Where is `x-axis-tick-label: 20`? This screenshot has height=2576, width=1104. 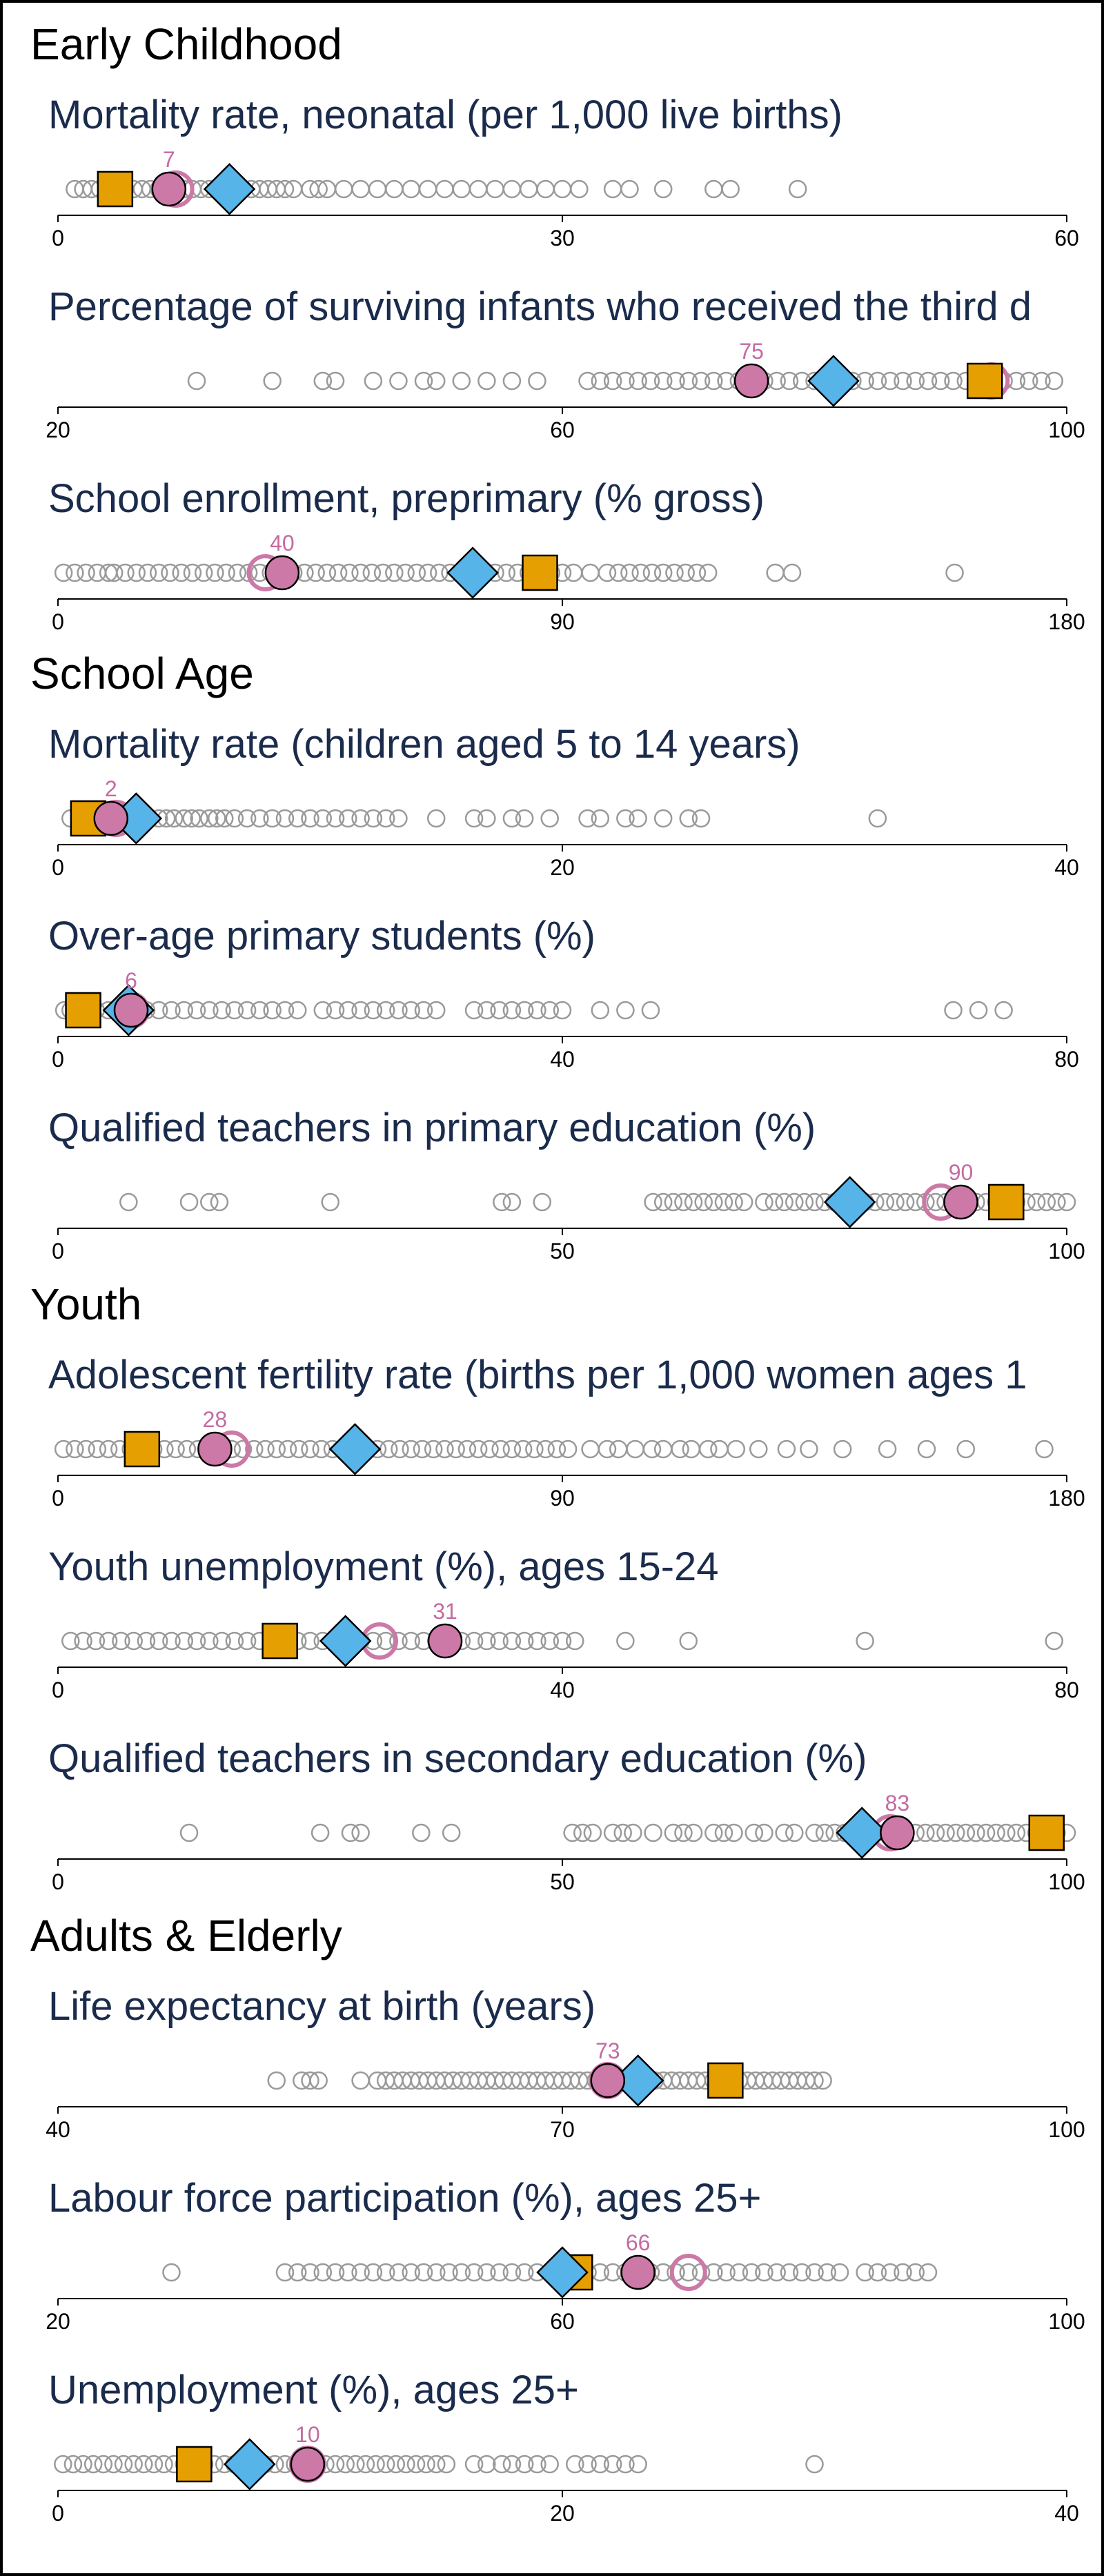 x-axis-tick-label: 20 is located at coordinates (58, 429).